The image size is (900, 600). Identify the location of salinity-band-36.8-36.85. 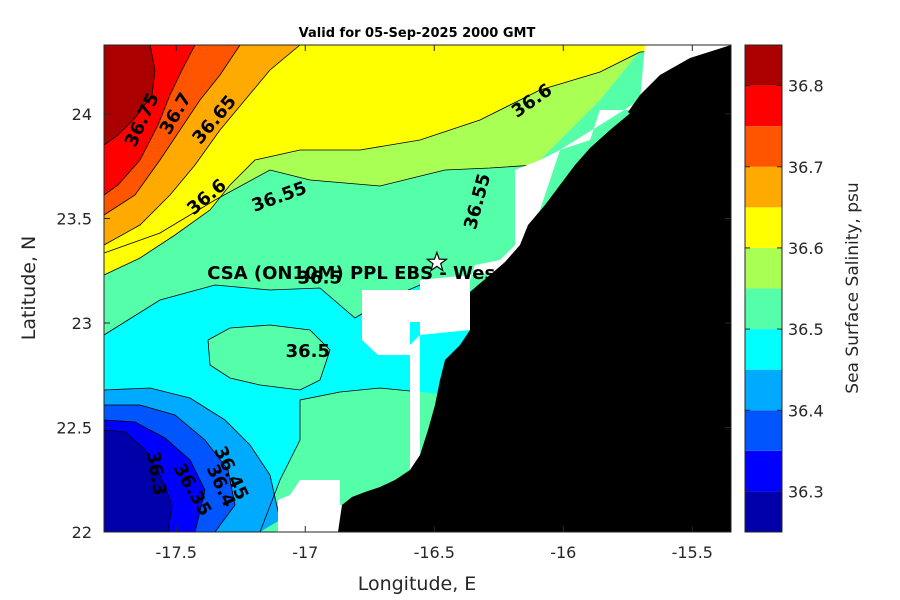
(129, 95).